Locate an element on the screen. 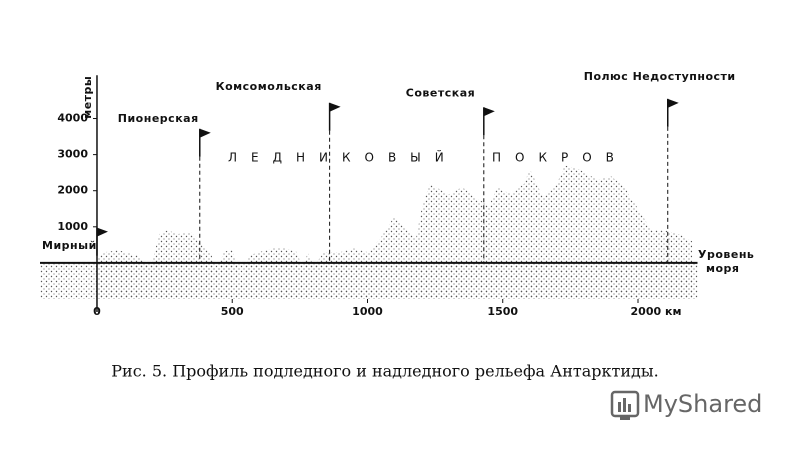  y-tick-label: 4000 is located at coordinates (72, 118).